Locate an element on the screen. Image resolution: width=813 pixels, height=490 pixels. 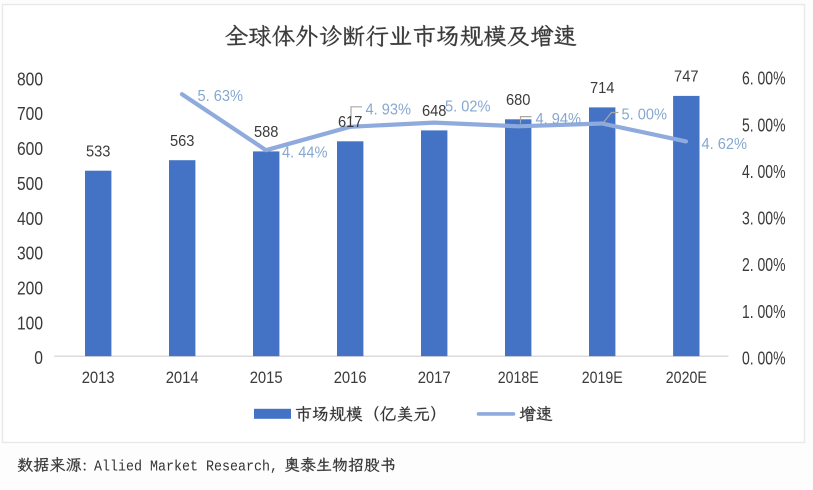
svg-text: 648 is located at coordinates (434, 111).